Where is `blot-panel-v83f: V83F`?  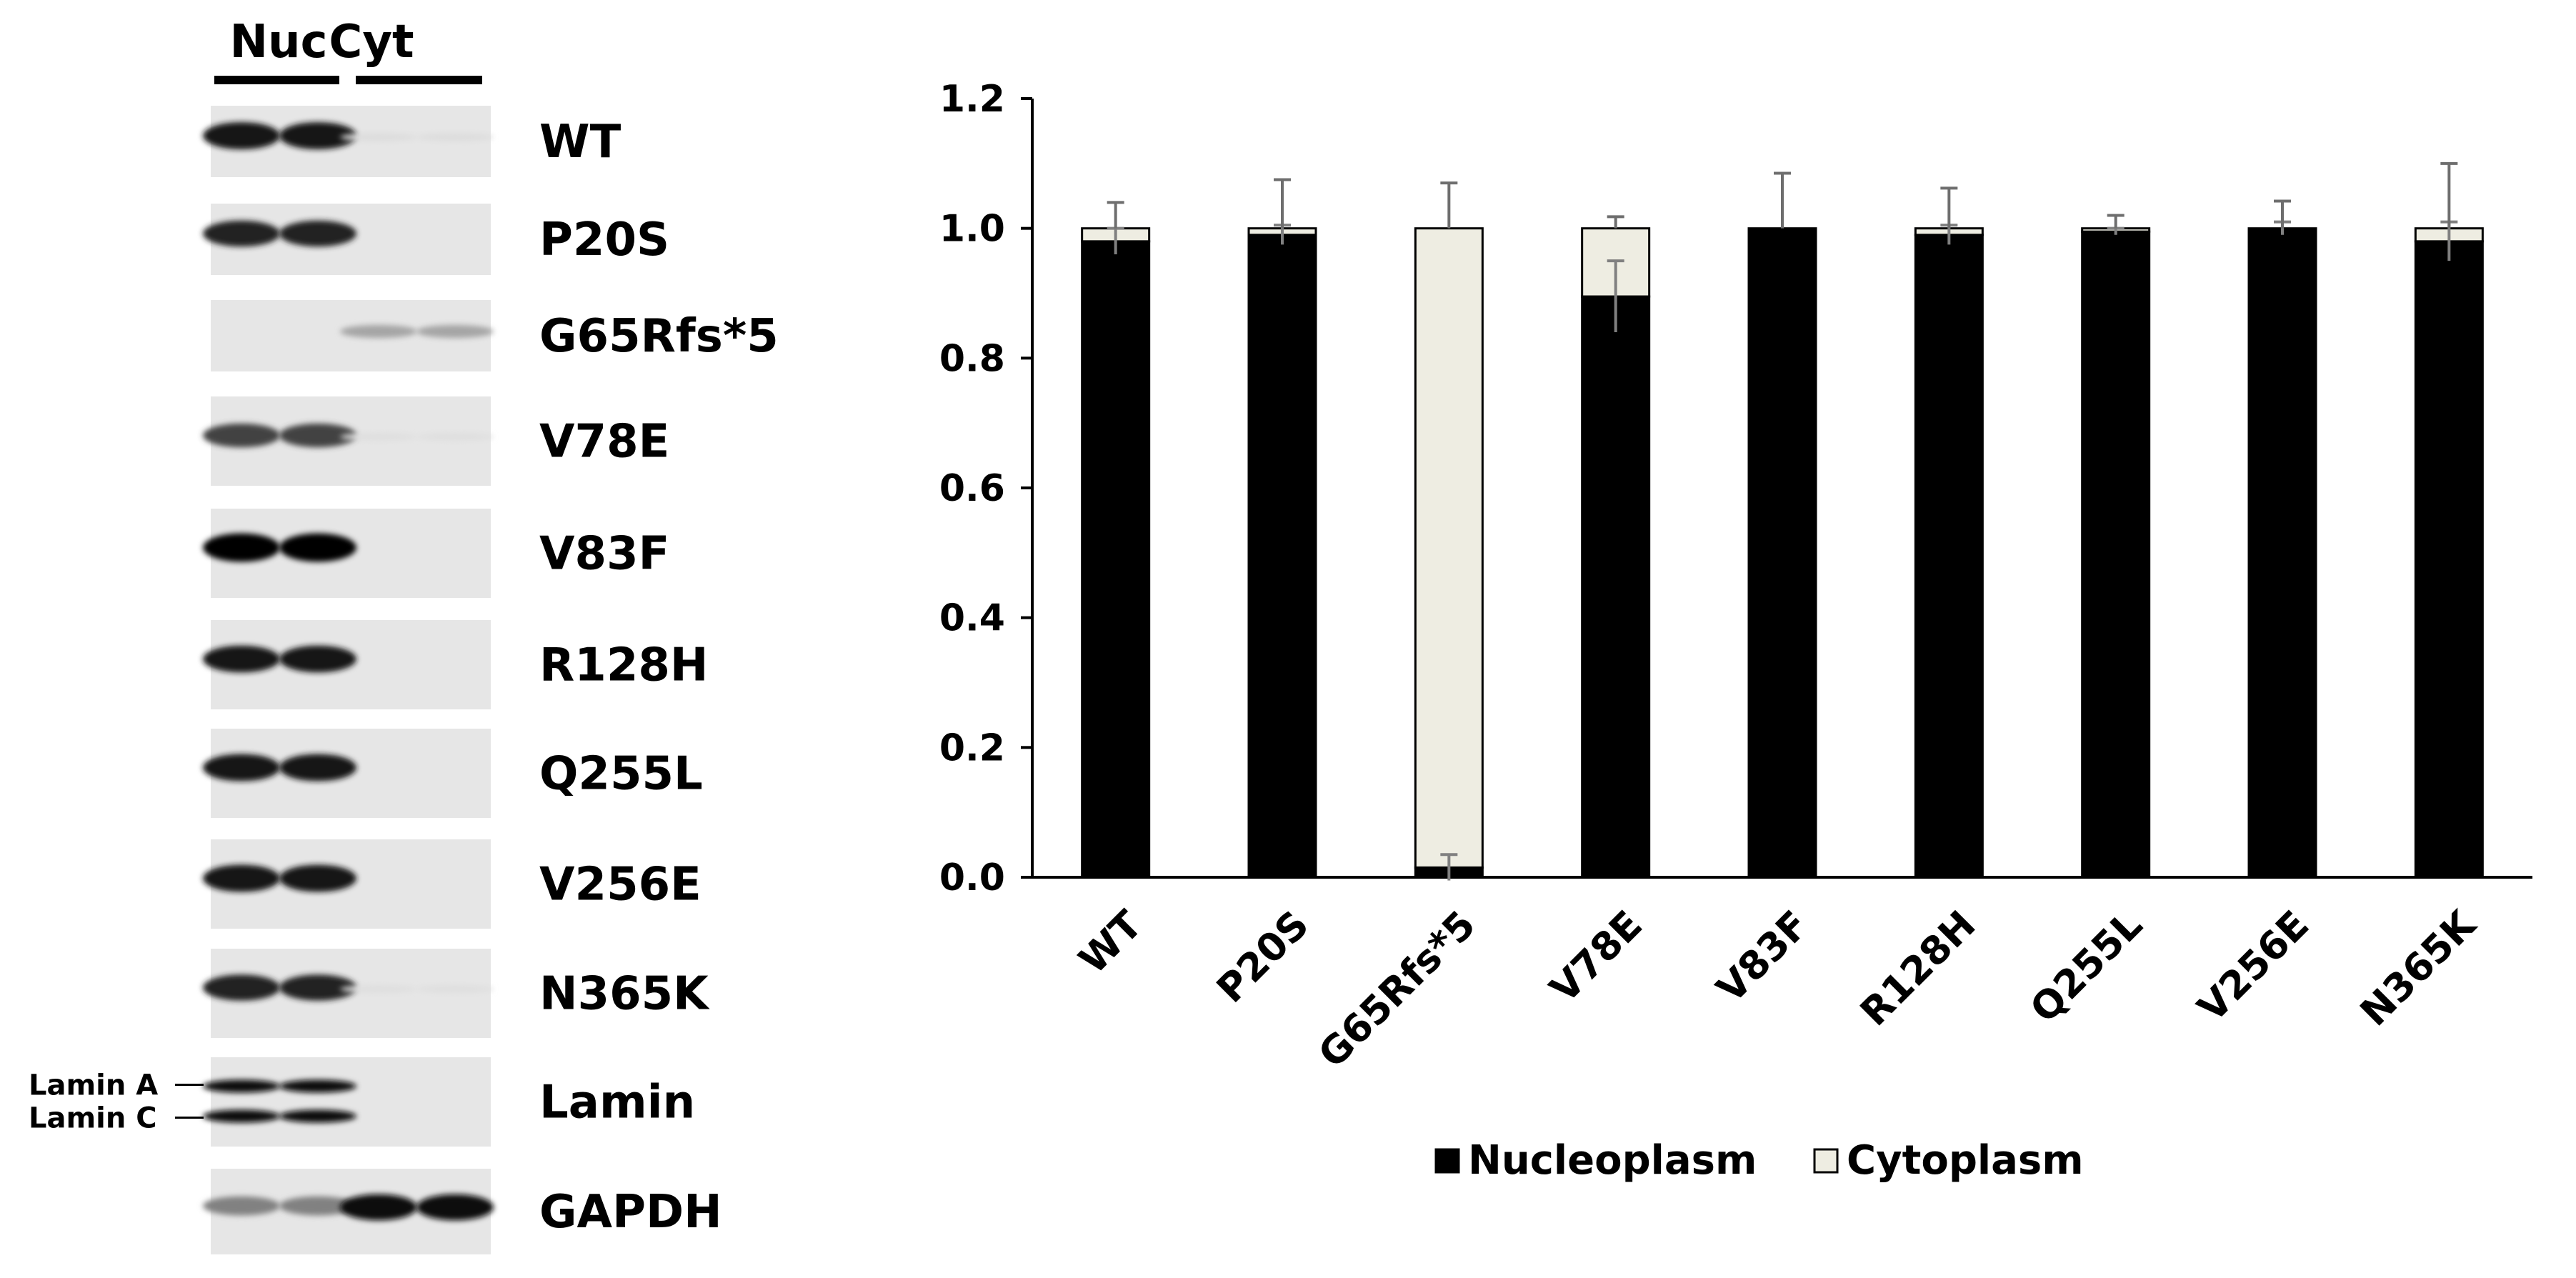
blot-panel-v83f: V83F is located at coordinates (436, 553).